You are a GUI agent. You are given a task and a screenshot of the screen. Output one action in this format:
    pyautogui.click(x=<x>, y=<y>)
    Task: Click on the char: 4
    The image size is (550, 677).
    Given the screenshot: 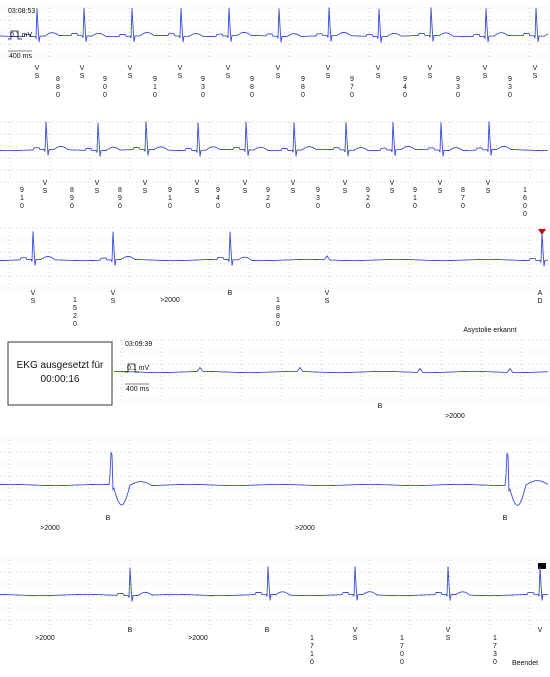 What is the action you would take?
    pyautogui.click(x=218, y=198)
    